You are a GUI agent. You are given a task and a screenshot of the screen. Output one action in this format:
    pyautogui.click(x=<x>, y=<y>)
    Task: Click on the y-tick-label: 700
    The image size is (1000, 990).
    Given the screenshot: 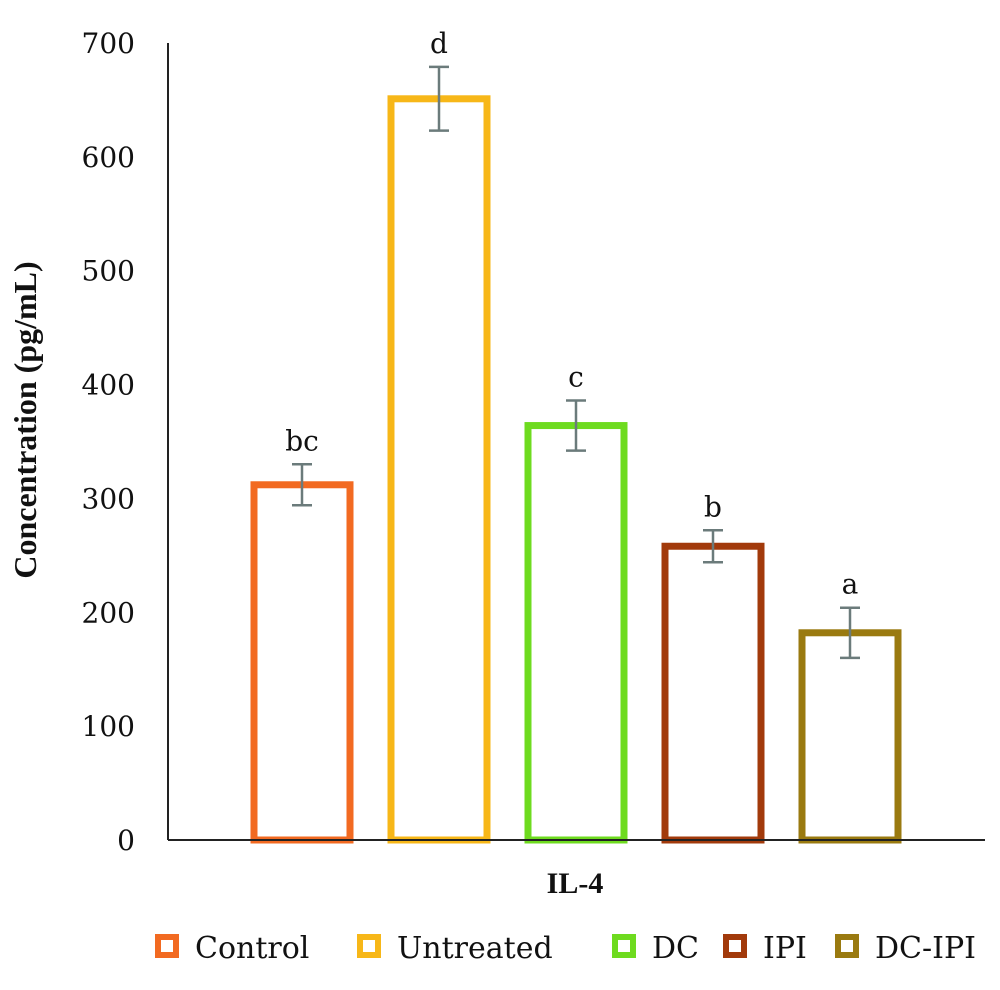 What is the action you would take?
    pyautogui.click(x=108, y=43)
    